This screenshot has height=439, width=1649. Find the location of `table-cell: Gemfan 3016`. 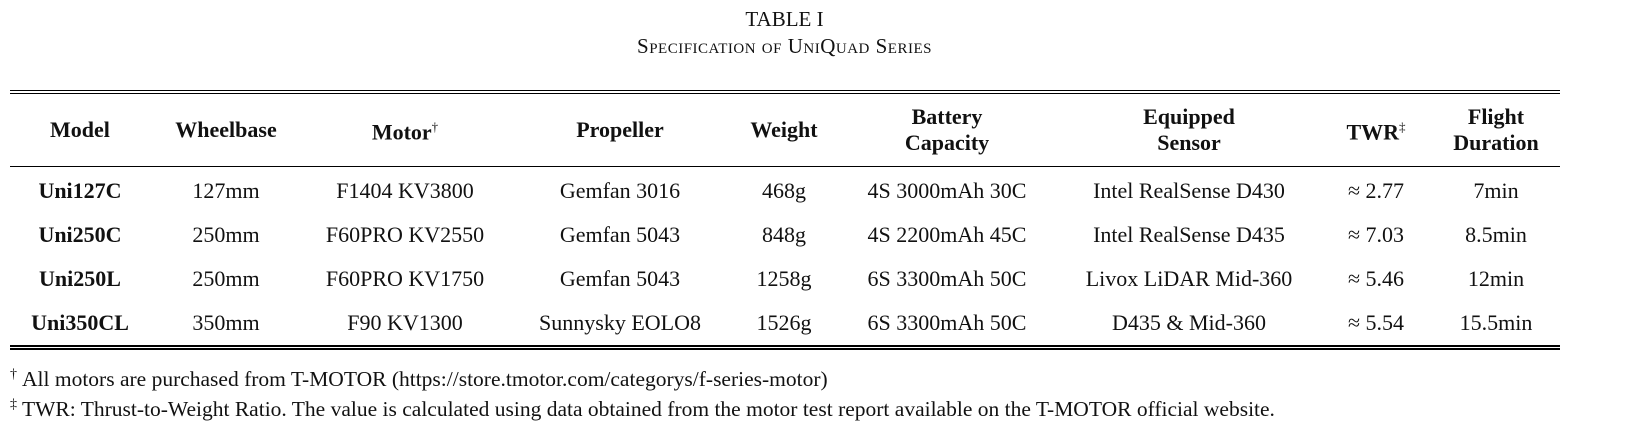

table-cell: Gemfan 3016 is located at coordinates (620, 190).